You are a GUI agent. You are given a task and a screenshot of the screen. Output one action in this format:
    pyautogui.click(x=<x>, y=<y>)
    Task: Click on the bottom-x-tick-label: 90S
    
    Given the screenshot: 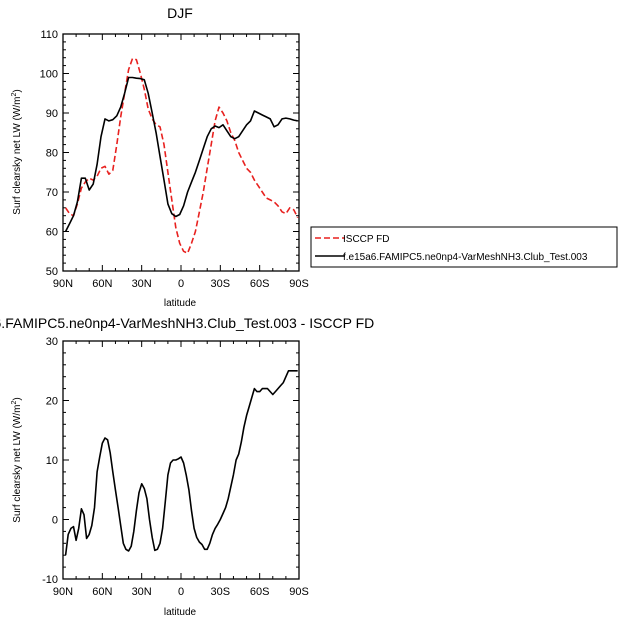 What is the action you would take?
    pyautogui.click(x=299, y=592)
    